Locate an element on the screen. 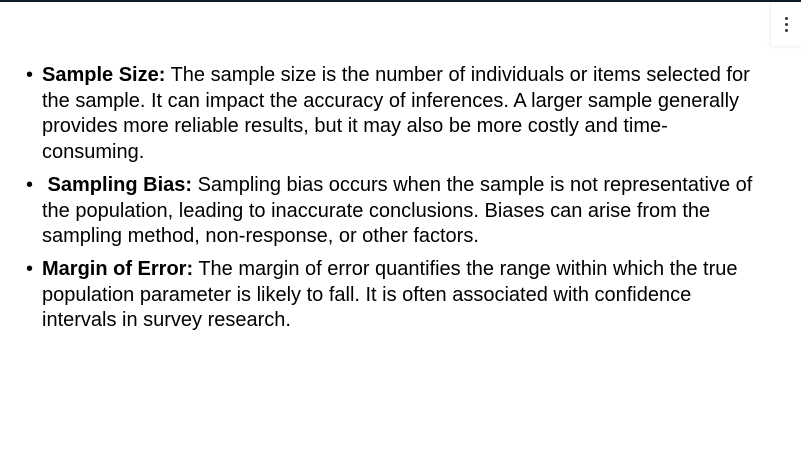 The width and height of the screenshot is (801, 450). top-border is located at coordinates (400, 1).